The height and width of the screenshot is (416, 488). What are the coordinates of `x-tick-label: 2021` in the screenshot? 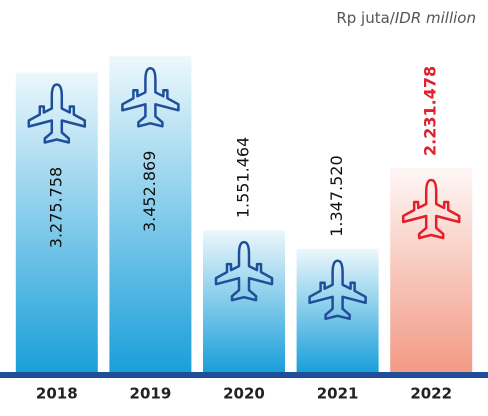 It's located at (338, 394).